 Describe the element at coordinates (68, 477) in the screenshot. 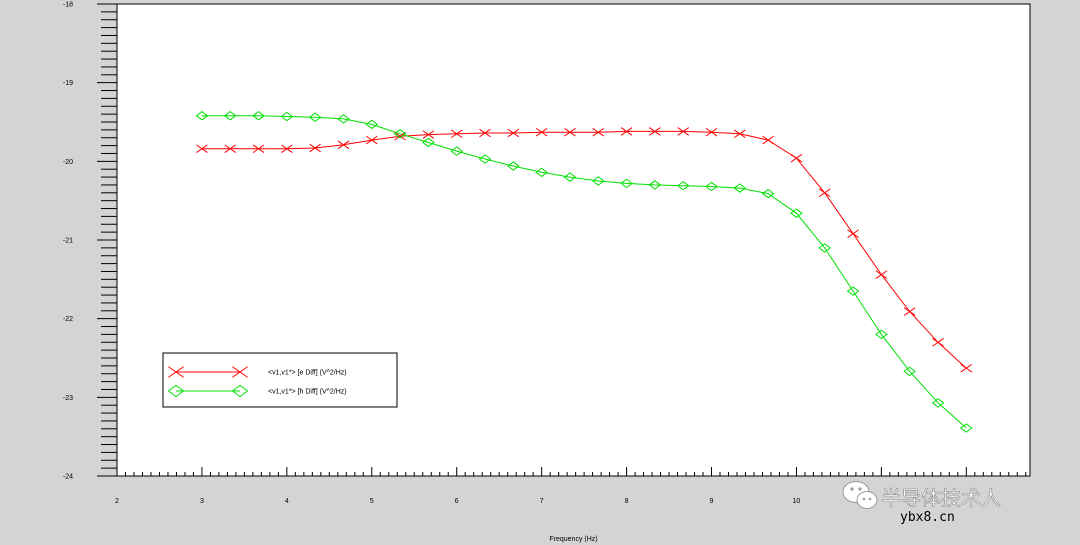

I see `y-tick-label: -24` at that location.